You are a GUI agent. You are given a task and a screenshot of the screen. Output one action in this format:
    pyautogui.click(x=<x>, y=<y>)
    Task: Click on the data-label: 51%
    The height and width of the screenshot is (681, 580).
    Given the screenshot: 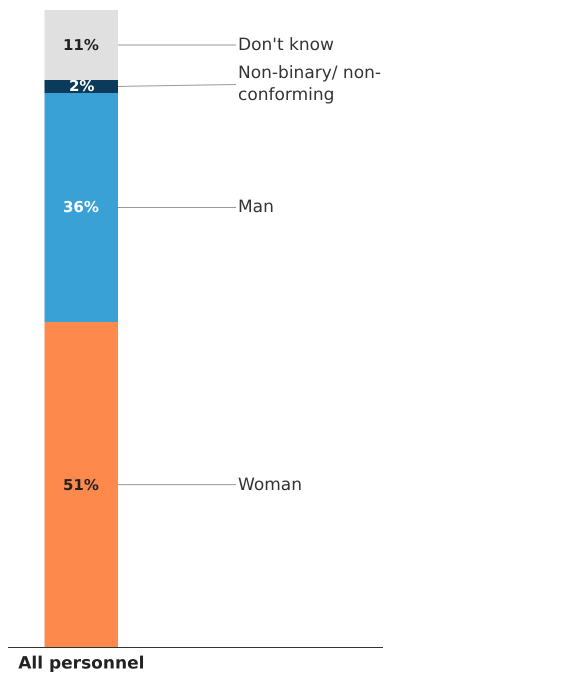 What is the action you would take?
    pyautogui.click(x=81, y=485)
    